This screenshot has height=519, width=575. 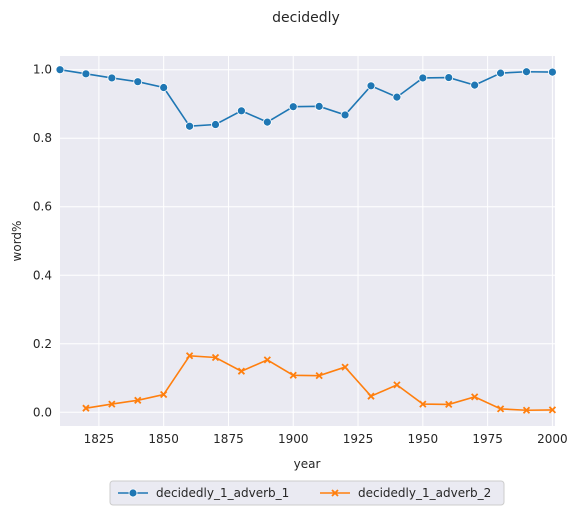 What do you see at coordinates (163, 439) in the screenshot?
I see `x-tick-label: 1850` at bounding box center [163, 439].